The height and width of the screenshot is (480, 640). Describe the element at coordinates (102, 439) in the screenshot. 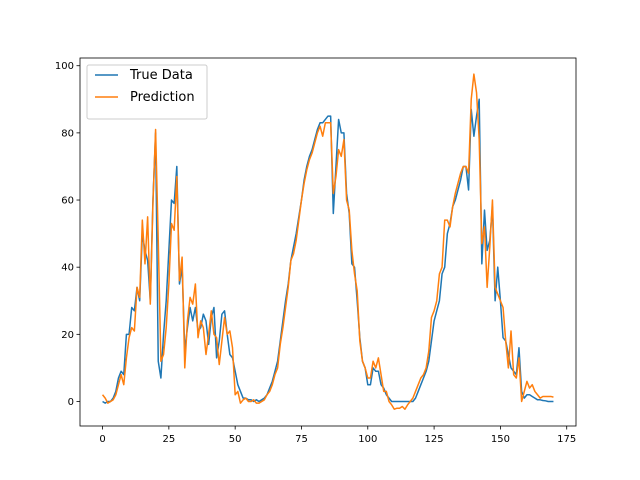

I see `x-tick-label: 0` at that location.